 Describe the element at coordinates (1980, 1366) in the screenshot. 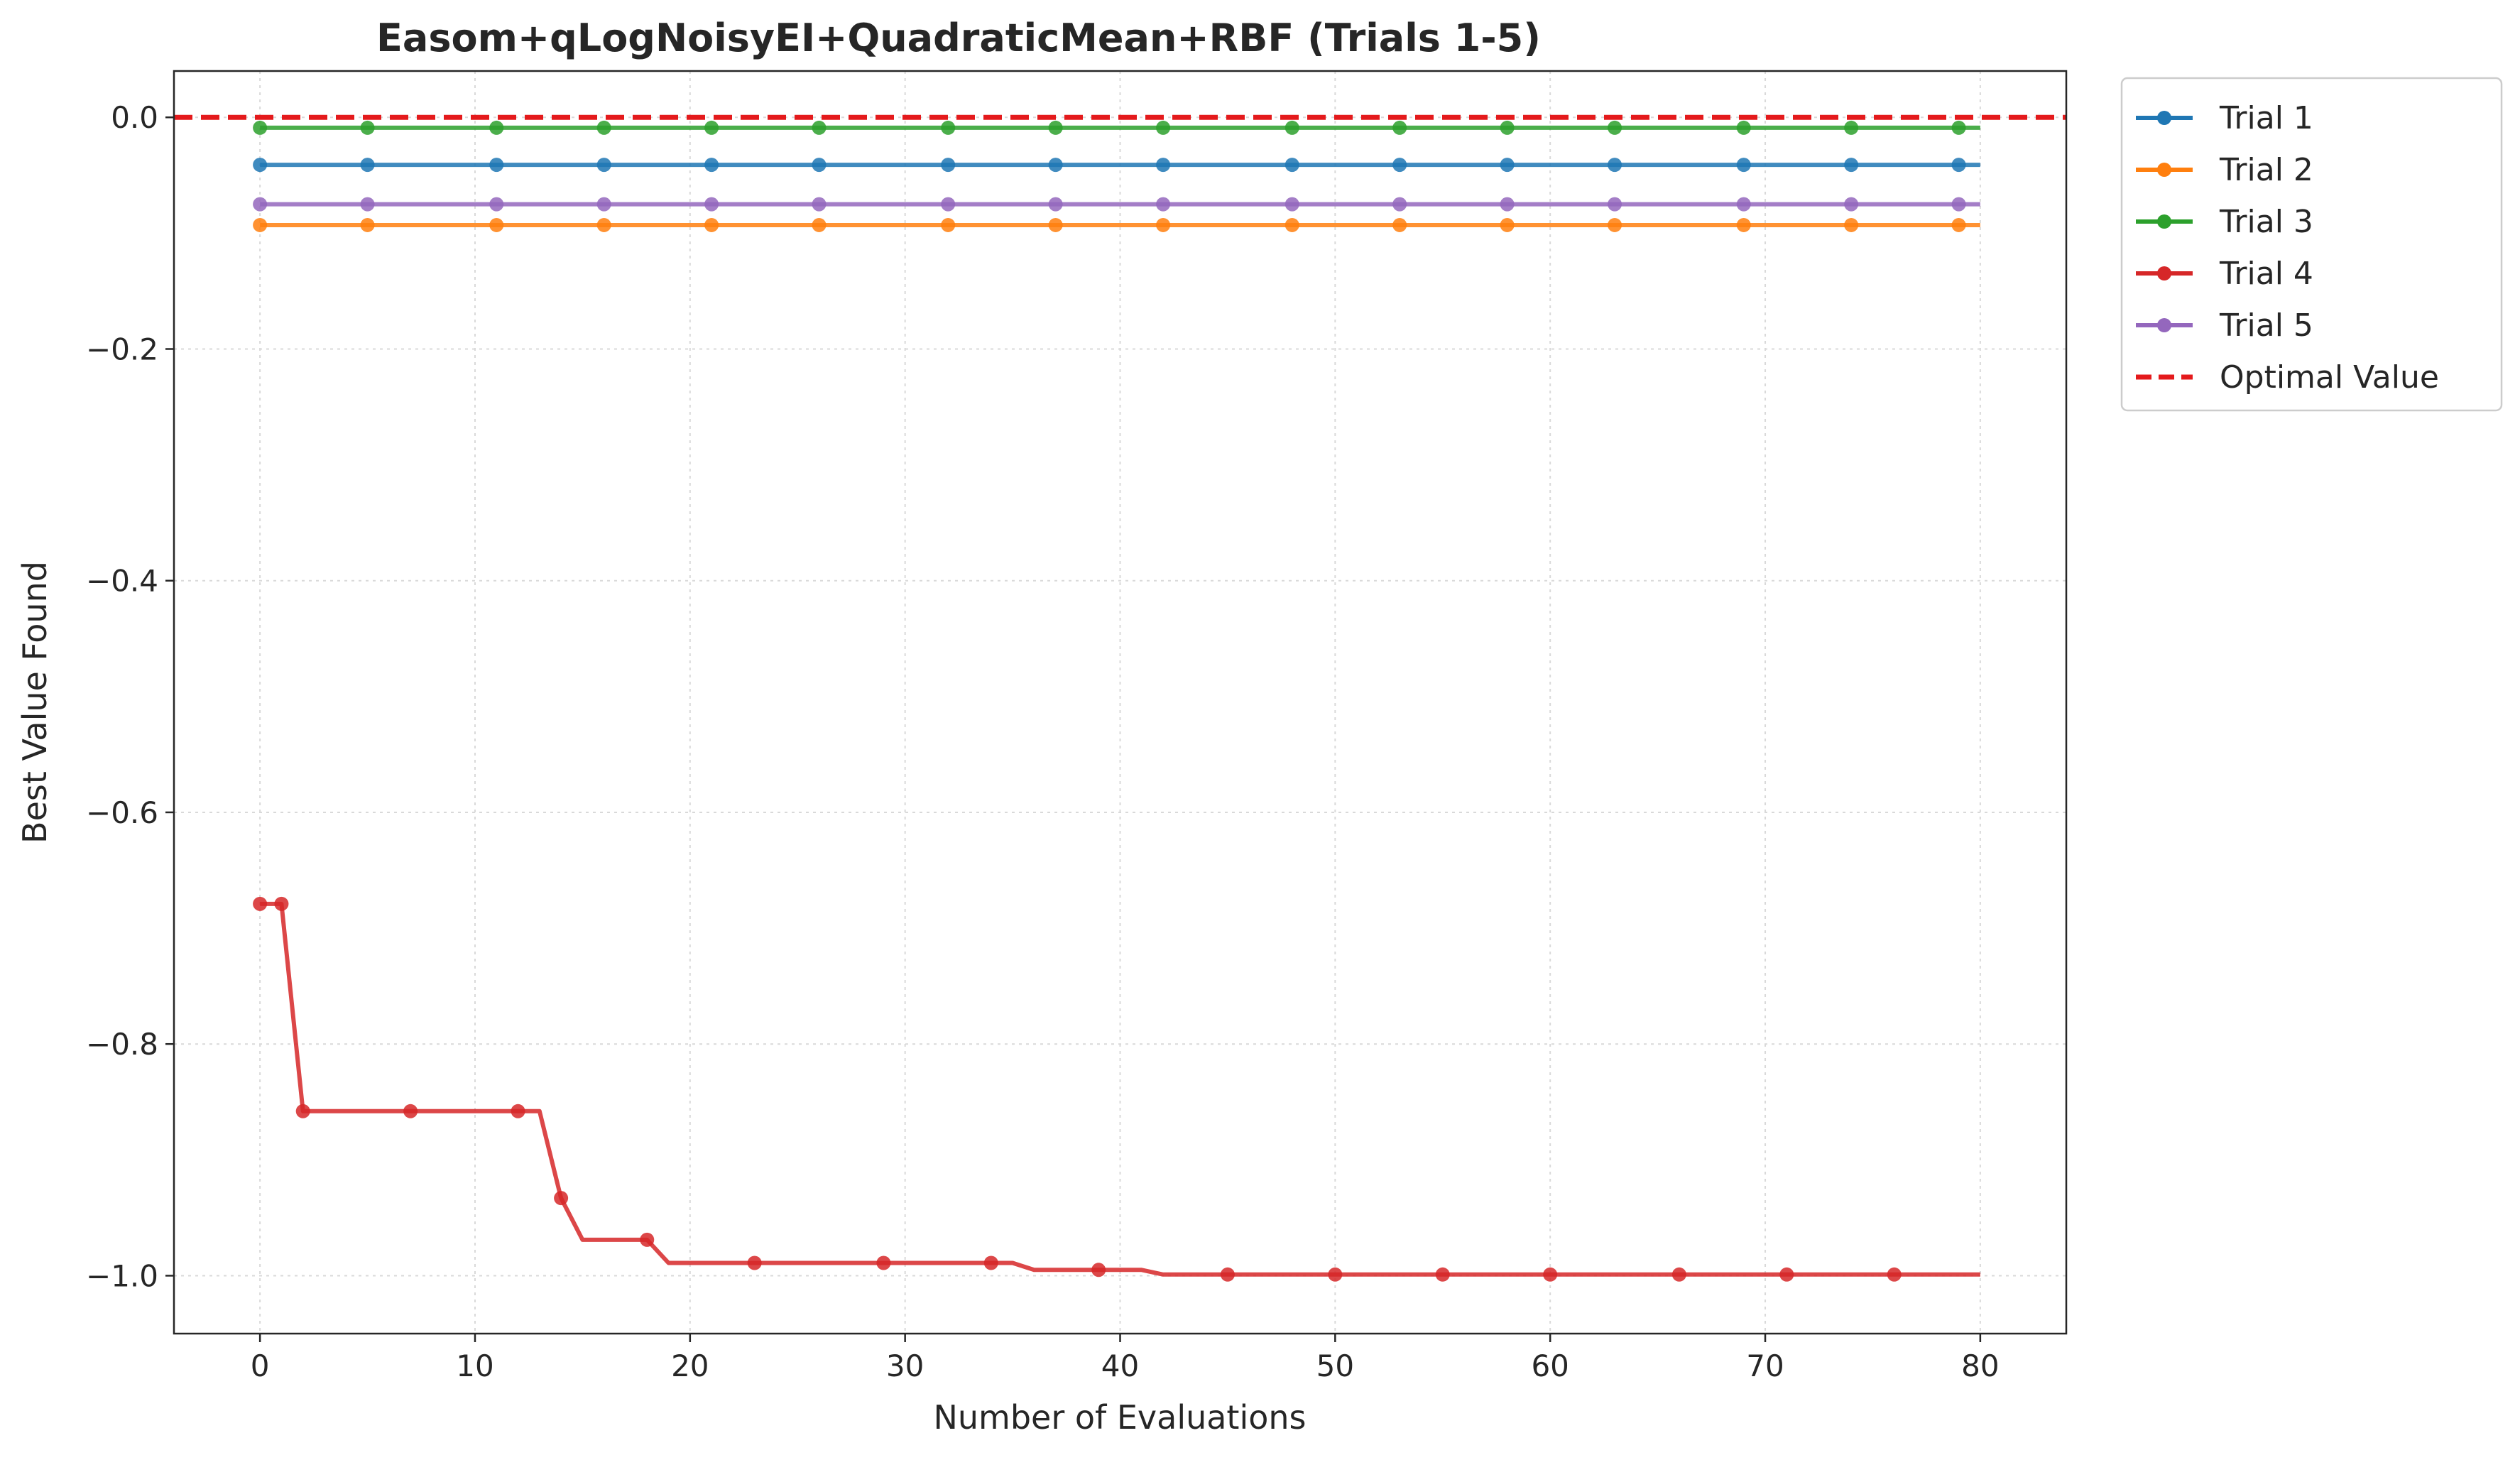

I see `x-tick-label: 80` at that location.